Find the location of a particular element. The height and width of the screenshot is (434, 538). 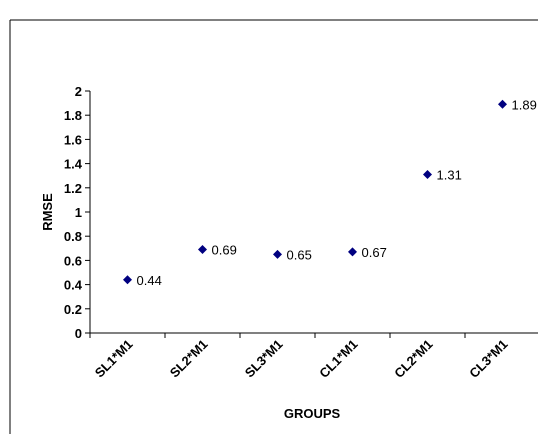

y-axis-title: RMSE is located at coordinates (47, 212).